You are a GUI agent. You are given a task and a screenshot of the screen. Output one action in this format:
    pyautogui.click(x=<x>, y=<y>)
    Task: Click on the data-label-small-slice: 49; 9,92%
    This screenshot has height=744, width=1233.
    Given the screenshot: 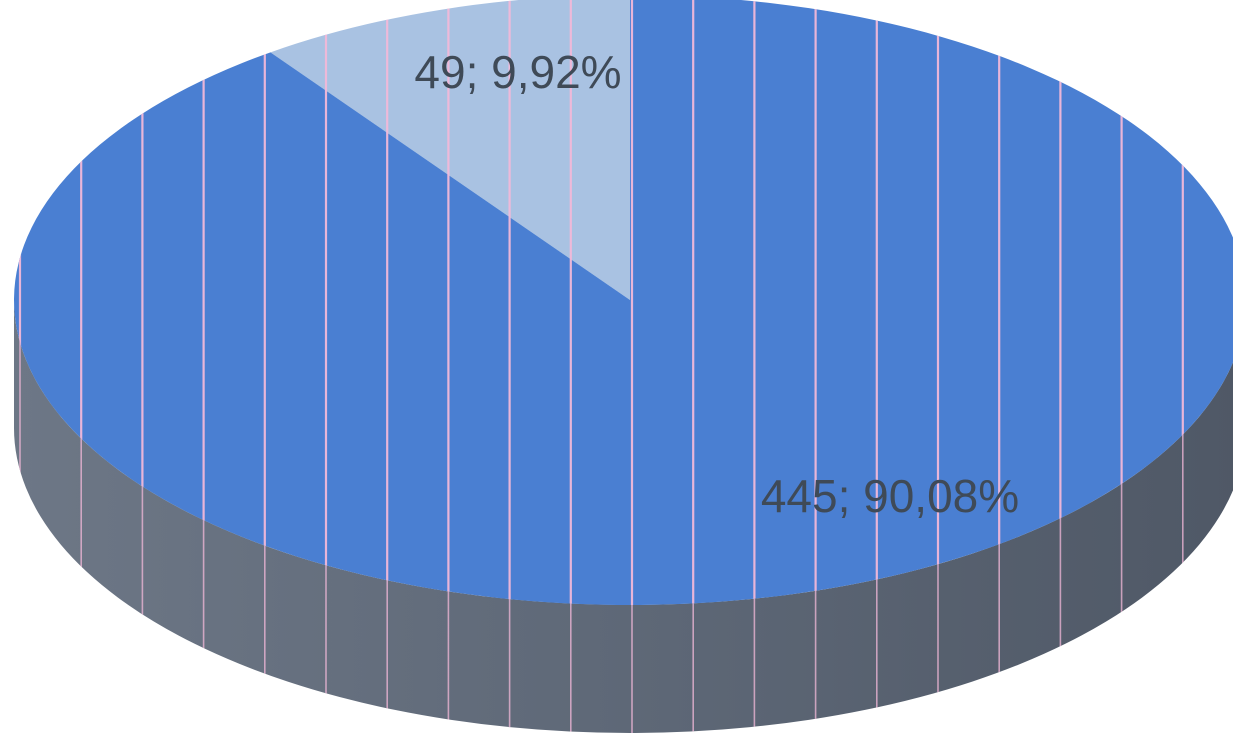 What is the action you would take?
    pyautogui.click(x=517, y=72)
    